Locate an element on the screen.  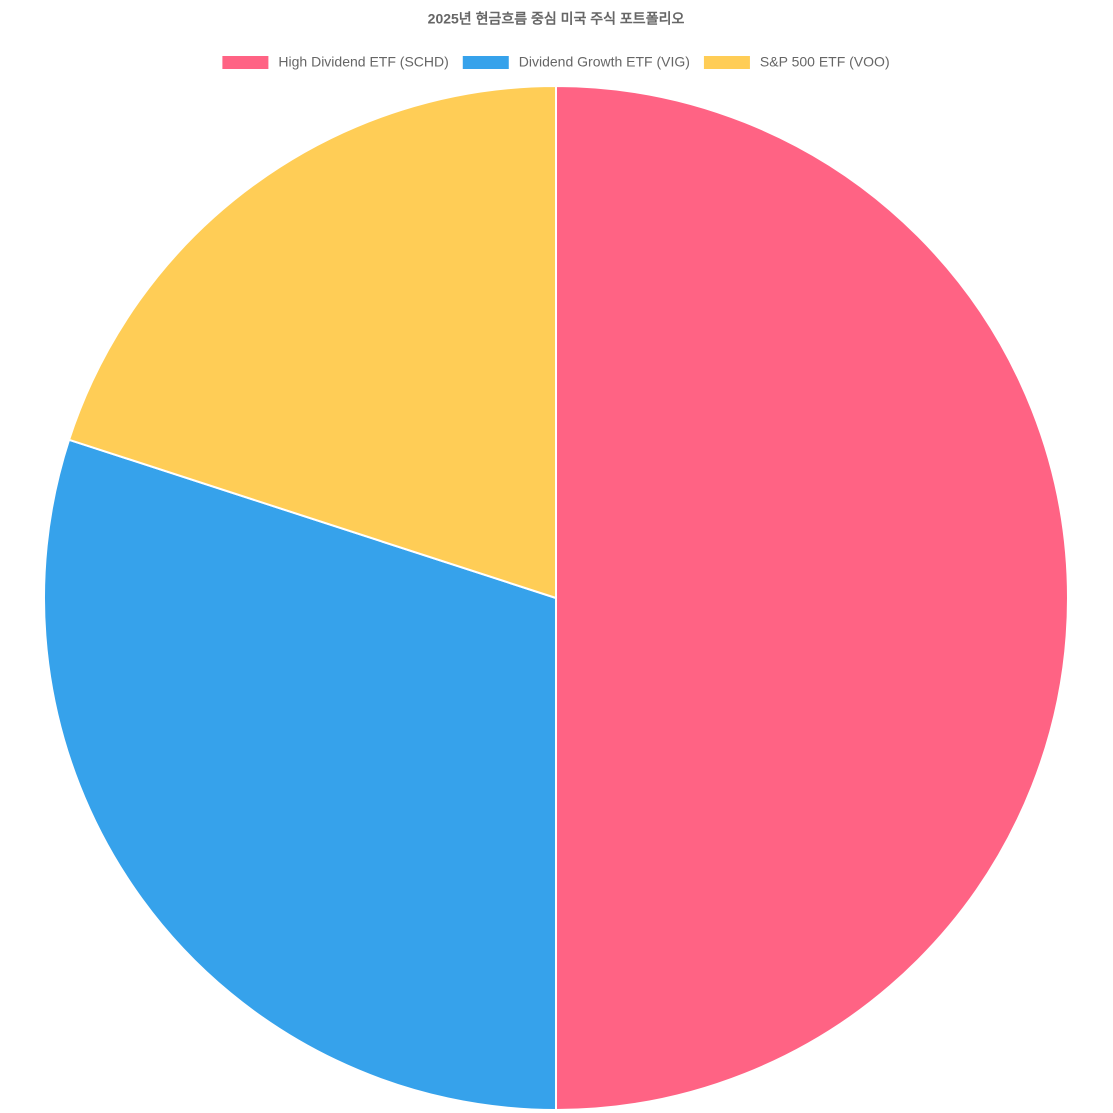
legend-item: S&P 500 ETF (VOO) is located at coordinates (796, 62).